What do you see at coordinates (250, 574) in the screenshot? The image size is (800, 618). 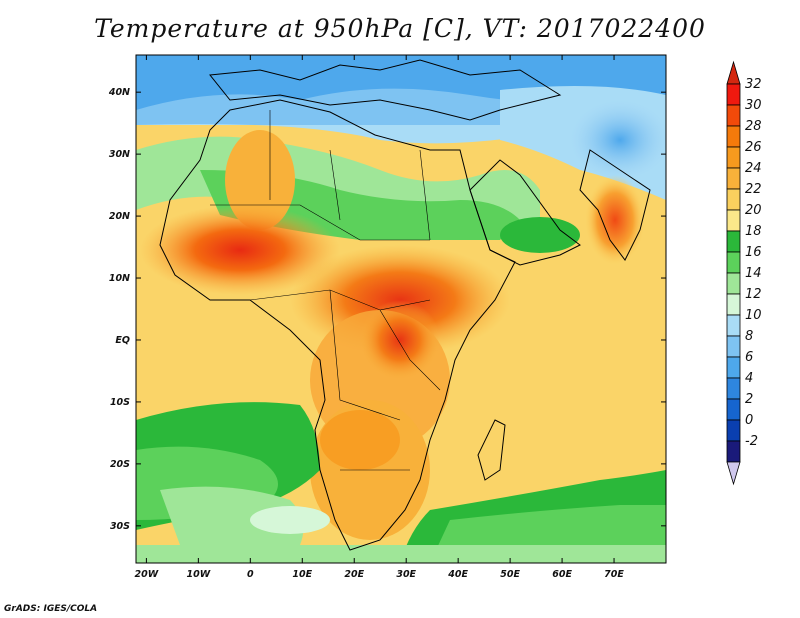 I see `lon-tick-label: 0` at bounding box center [250, 574].